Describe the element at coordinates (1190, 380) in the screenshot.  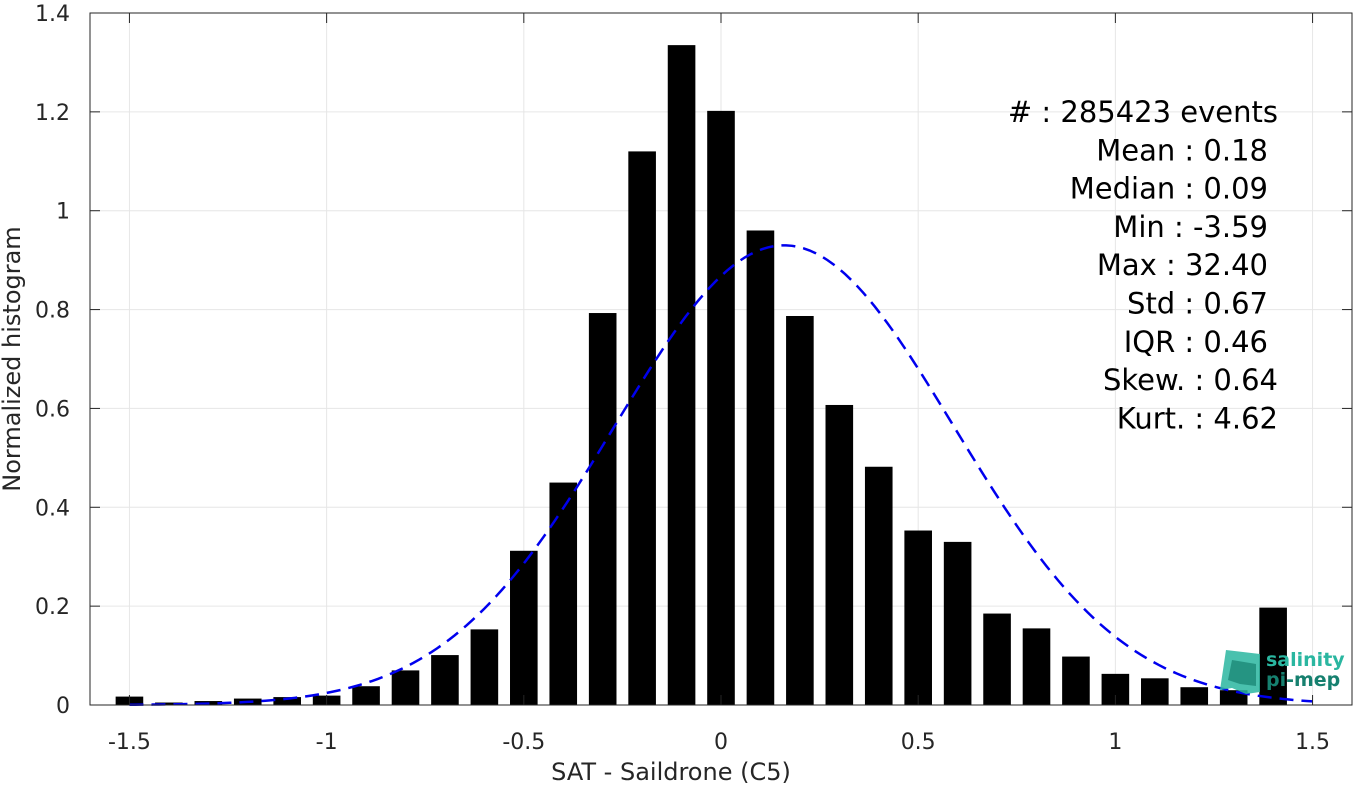
I see `stats-skew: Skew. : 0.64` at that location.